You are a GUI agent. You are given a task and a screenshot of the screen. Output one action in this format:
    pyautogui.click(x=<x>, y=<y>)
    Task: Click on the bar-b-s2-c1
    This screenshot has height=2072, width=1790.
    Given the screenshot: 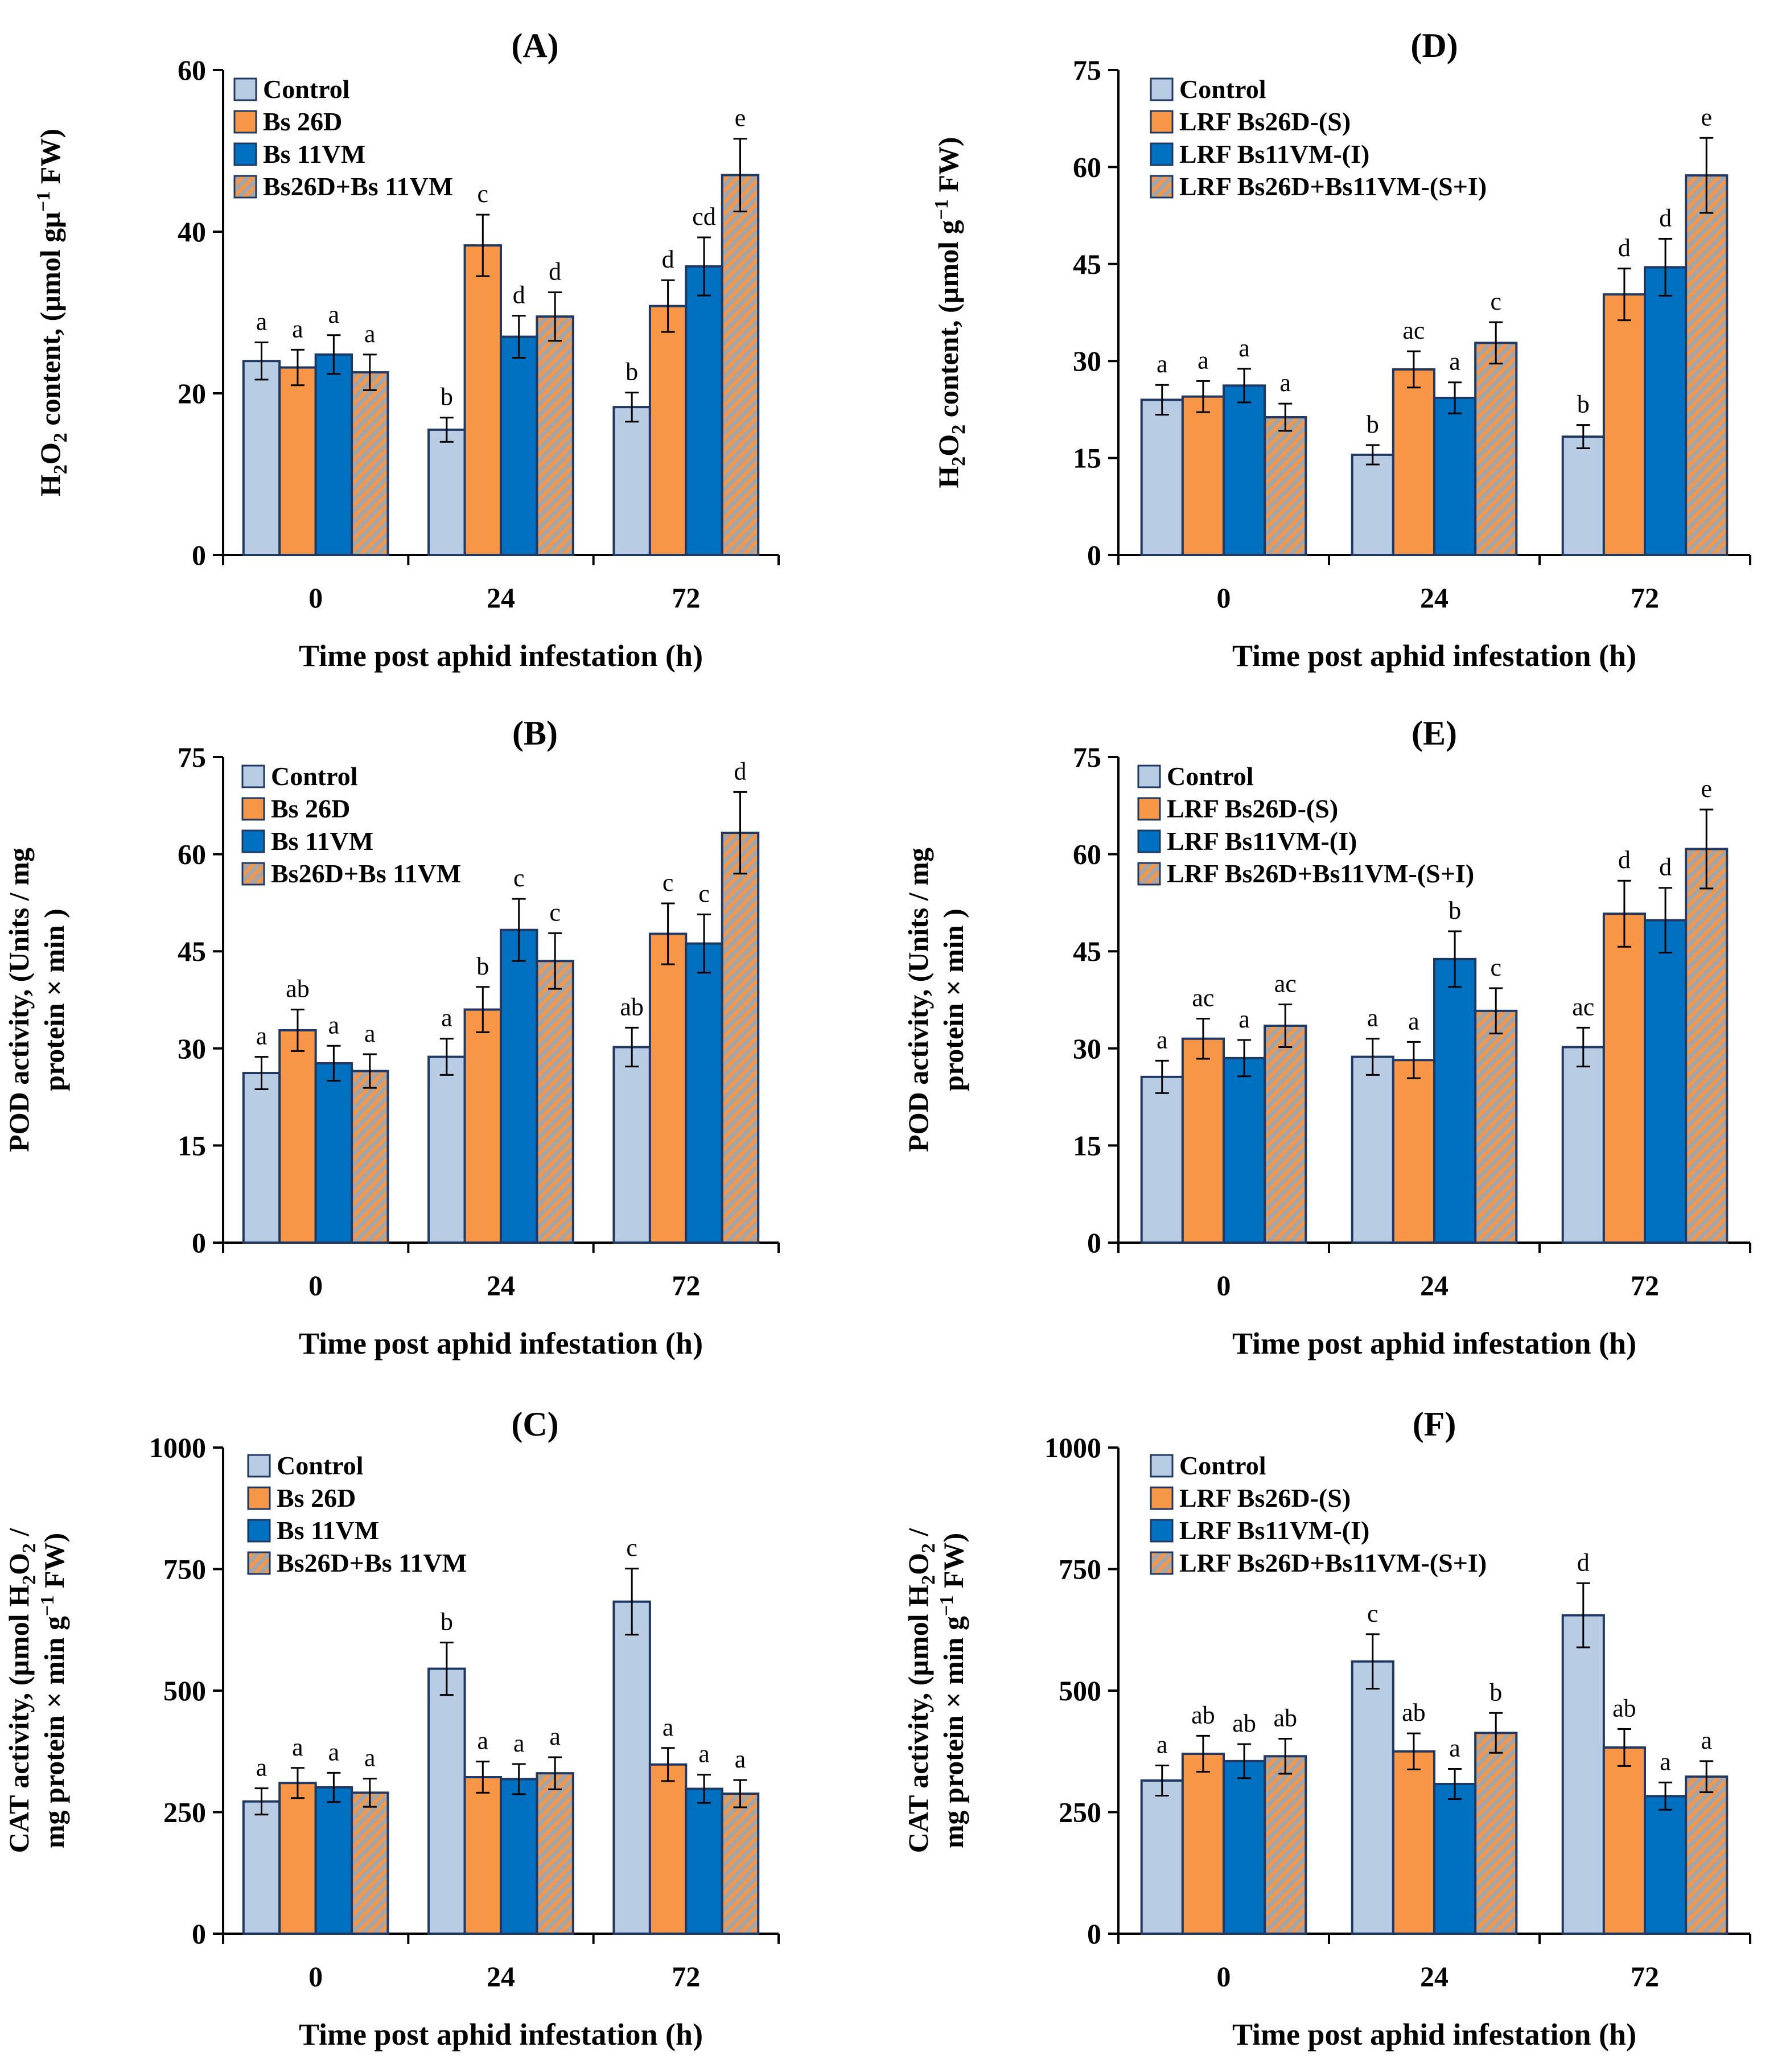 What is the action you would take?
    pyautogui.click(x=297, y=1136)
    